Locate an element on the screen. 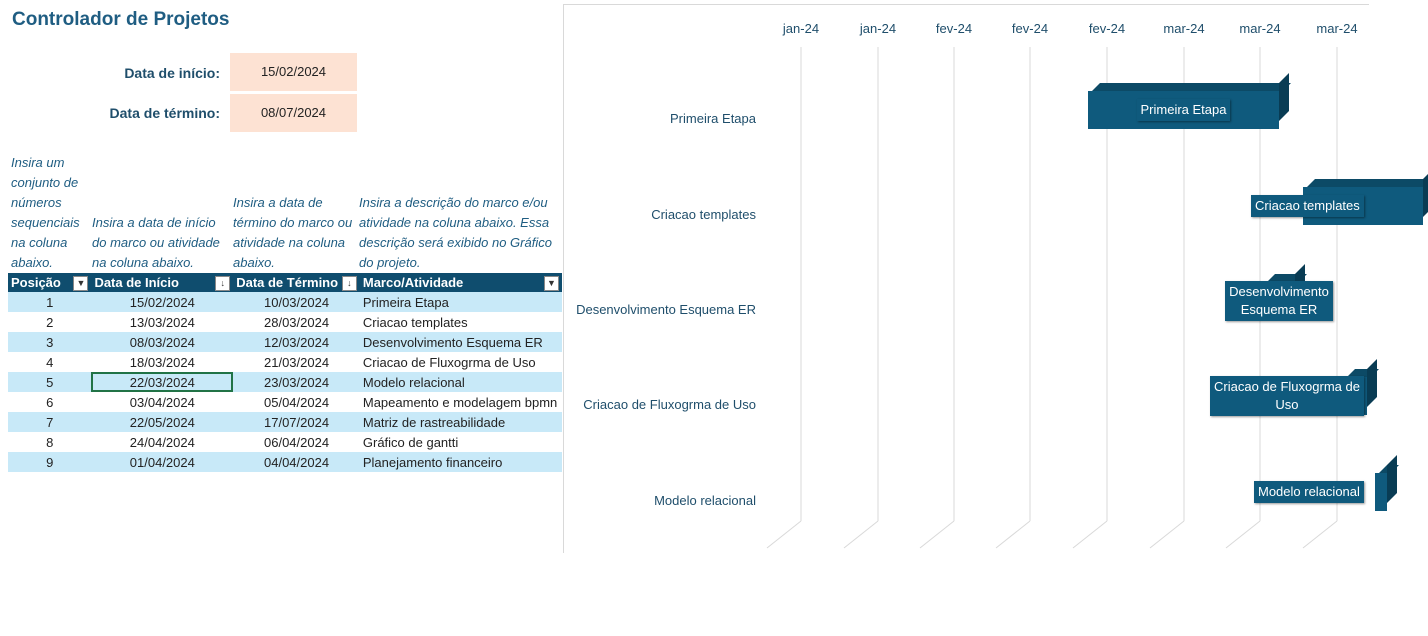 The height and width of the screenshot is (636, 1428). gantt-bar-label: Primeira Etapa is located at coordinates (1183, 110).